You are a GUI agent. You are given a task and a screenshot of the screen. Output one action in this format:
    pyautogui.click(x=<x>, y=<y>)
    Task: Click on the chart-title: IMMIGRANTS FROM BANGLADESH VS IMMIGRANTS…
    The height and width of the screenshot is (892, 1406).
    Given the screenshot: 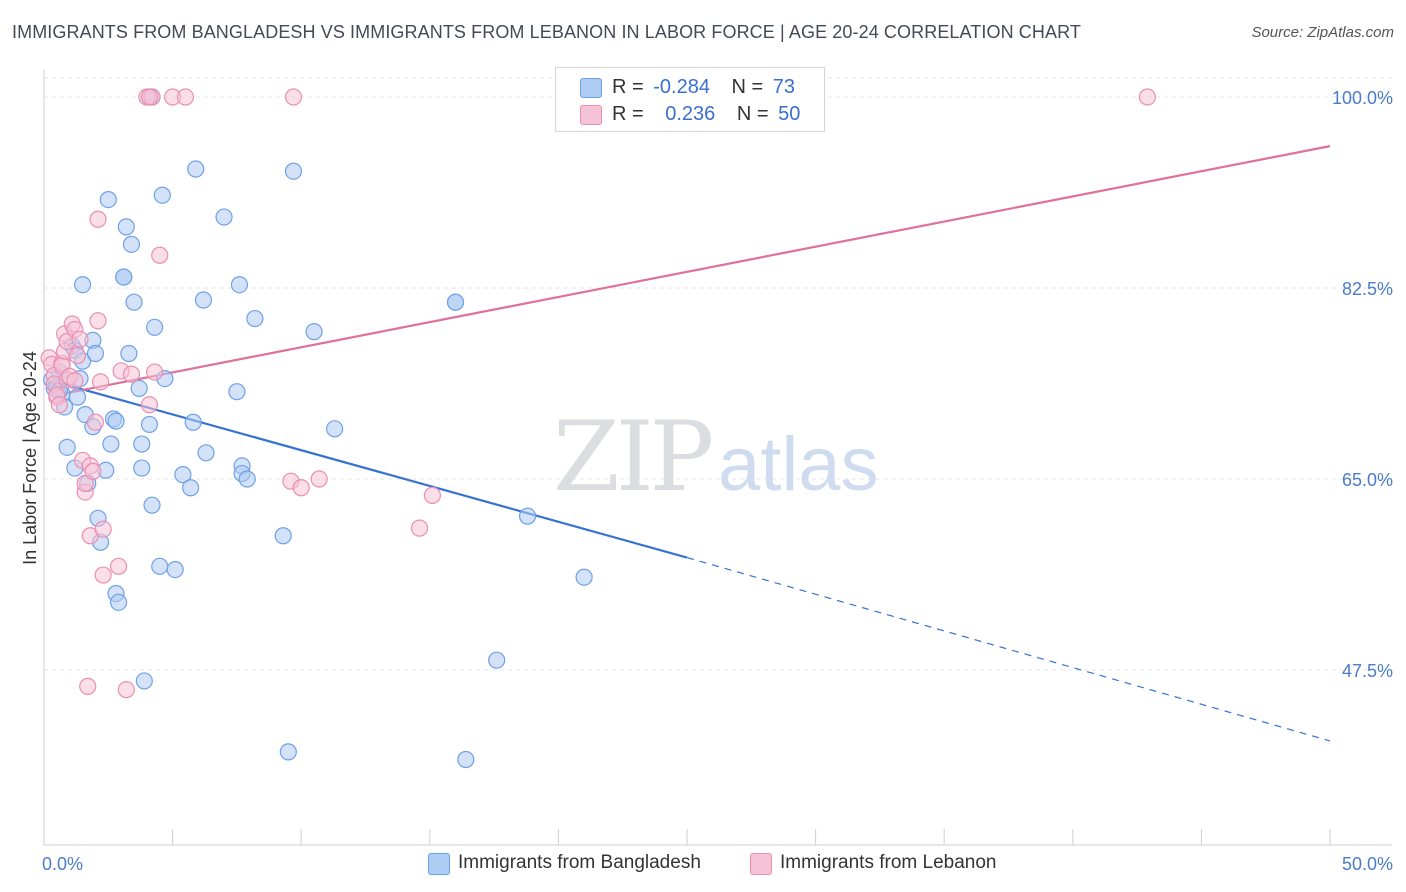 What is the action you would take?
    pyautogui.click(x=546, y=32)
    